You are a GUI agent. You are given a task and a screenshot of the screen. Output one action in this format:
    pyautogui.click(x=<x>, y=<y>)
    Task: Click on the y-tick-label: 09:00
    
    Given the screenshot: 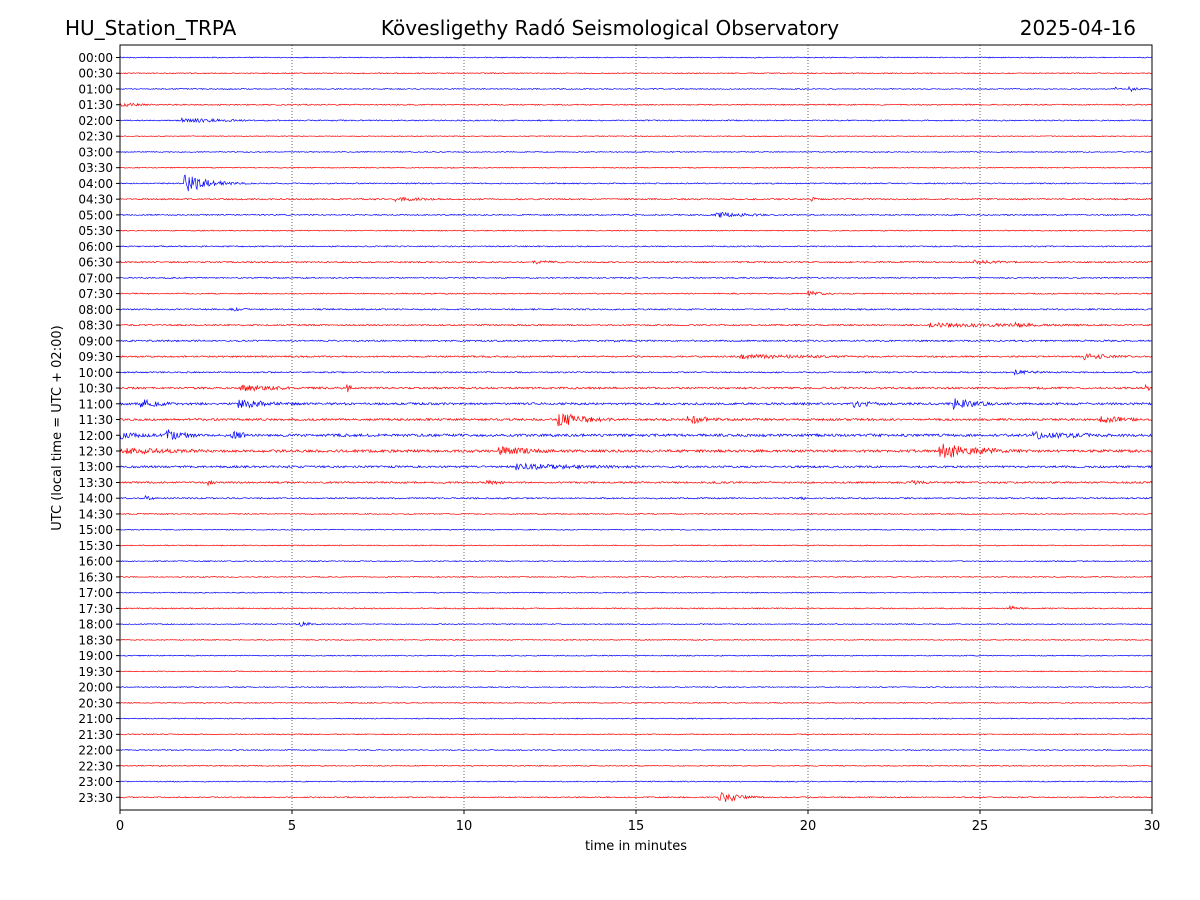 What is the action you would take?
    pyautogui.click(x=95, y=341)
    